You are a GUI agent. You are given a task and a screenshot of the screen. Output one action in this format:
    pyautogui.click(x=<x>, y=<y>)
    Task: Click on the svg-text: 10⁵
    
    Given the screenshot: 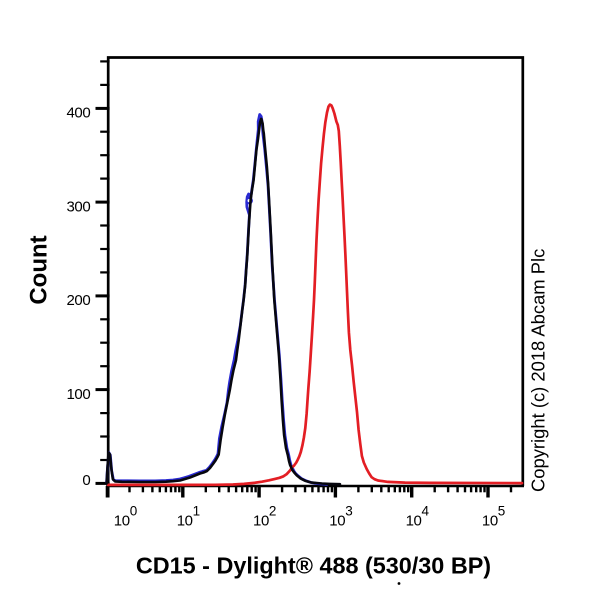 What is the action you would take?
    pyautogui.click(x=493, y=517)
    